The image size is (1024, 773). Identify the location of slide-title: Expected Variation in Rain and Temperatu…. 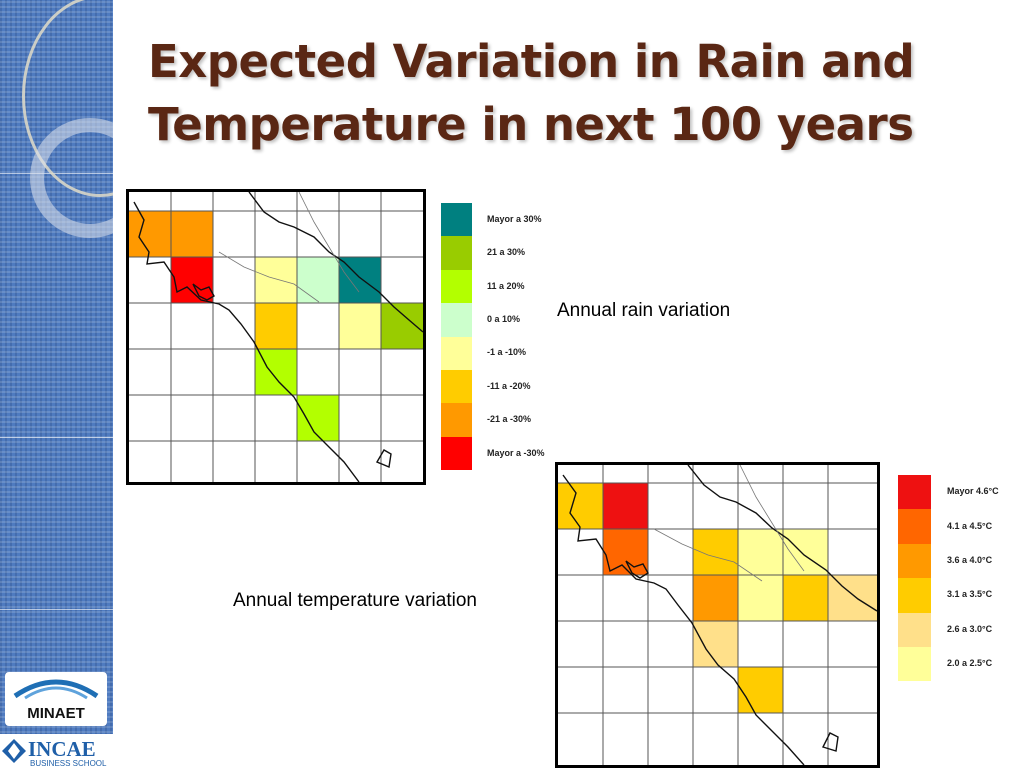
(578, 93).